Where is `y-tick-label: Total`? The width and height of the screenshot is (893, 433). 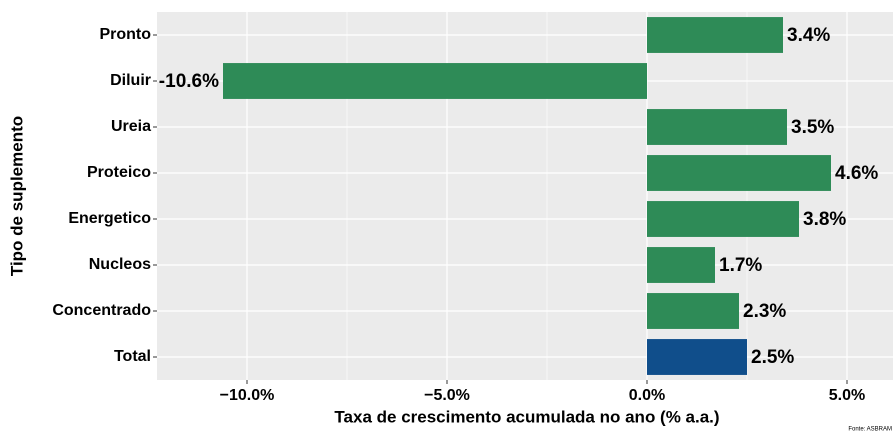
y-tick-label: Total is located at coordinates (132, 356).